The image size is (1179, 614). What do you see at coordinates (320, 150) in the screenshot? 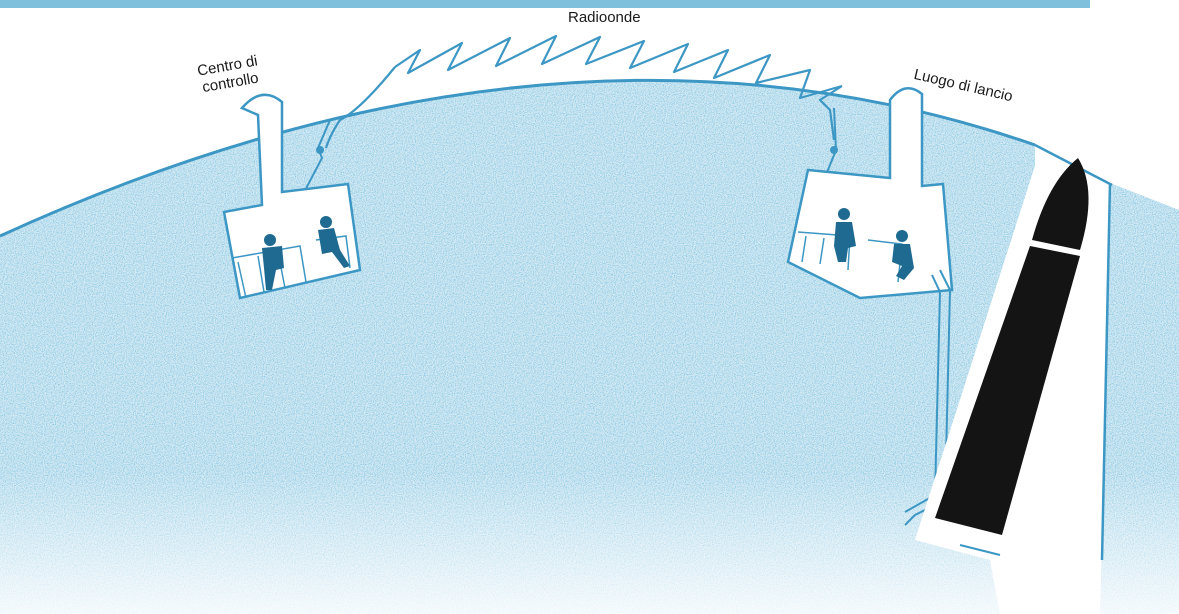
I see `antenna-node-left` at bounding box center [320, 150].